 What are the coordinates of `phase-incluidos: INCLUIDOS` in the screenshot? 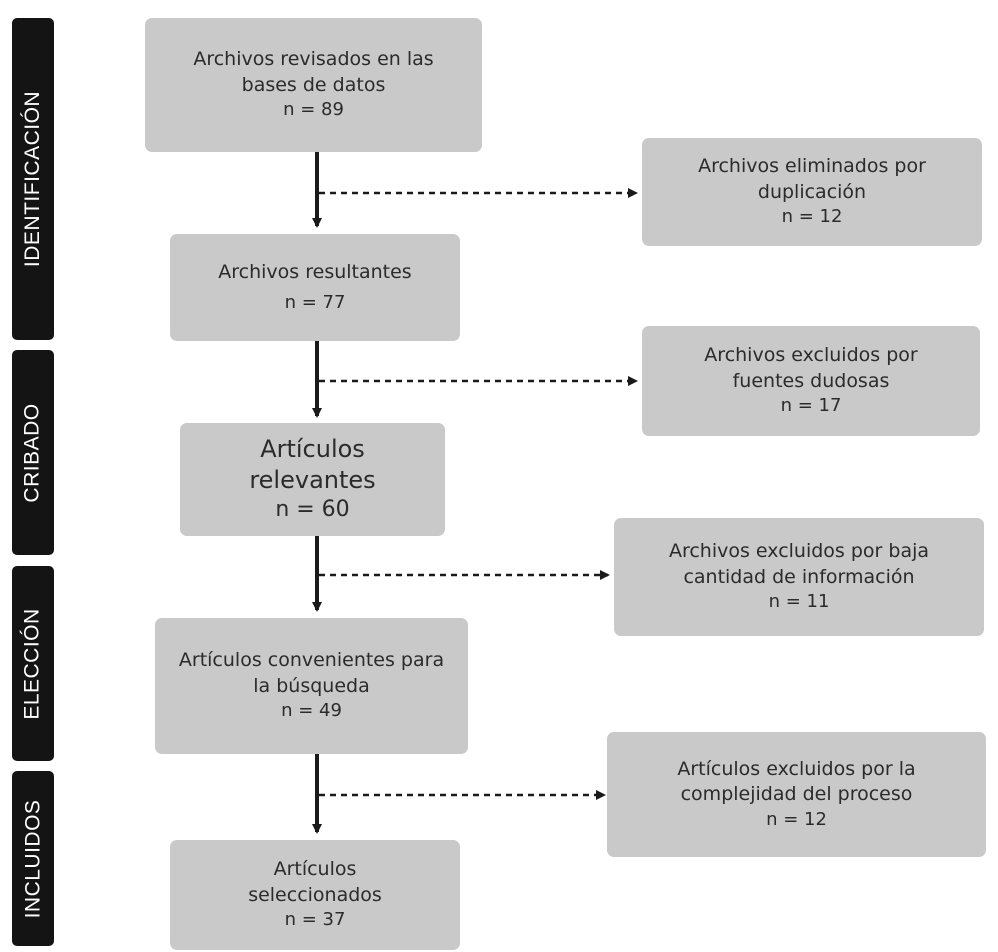 It's located at (33, 858).